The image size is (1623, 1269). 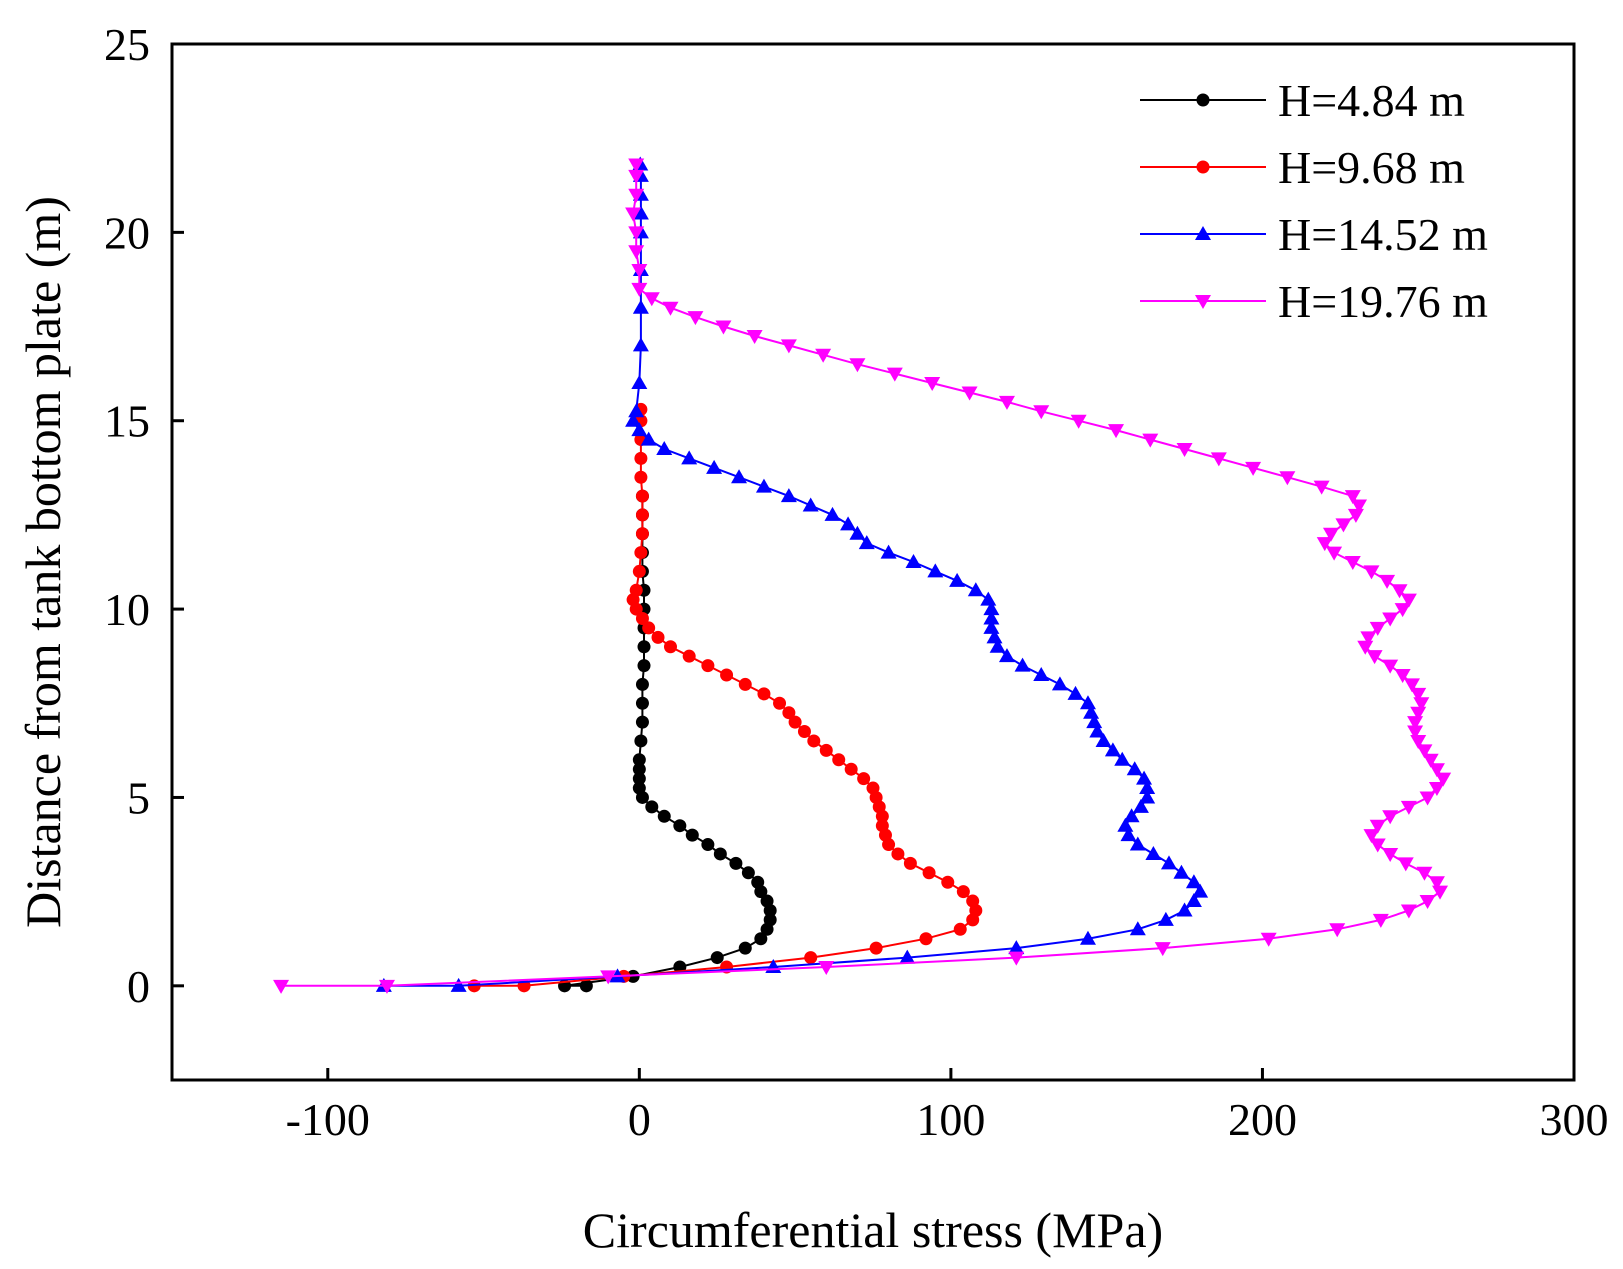 What do you see at coordinates (127, 609) in the screenshot?
I see `y-tick-label: 10` at bounding box center [127, 609].